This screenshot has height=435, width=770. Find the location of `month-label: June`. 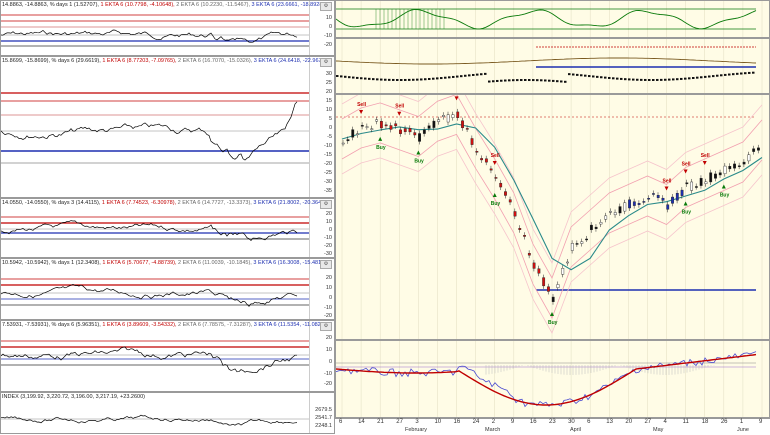

month-label: June is located at coordinates (743, 430).